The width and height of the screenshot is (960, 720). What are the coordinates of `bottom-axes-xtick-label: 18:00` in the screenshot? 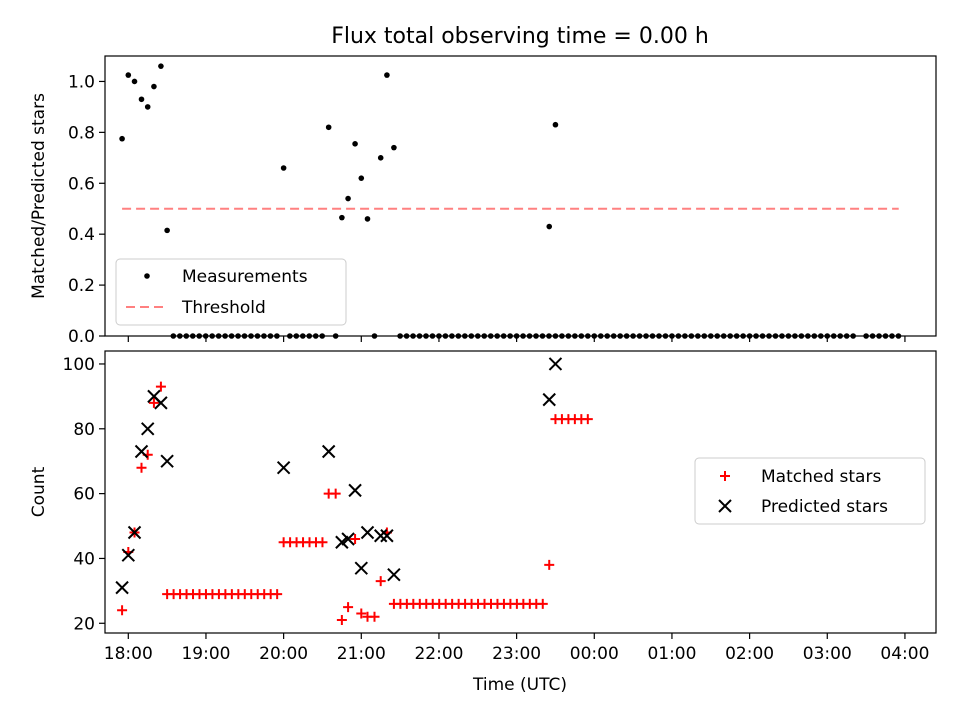 It's located at (128, 654).